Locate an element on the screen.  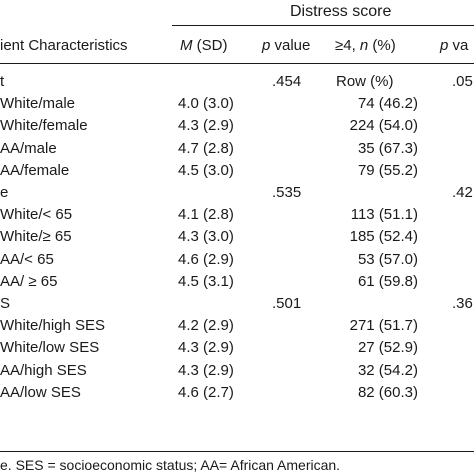
row-label: White/high SES is located at coordinates (53, 326).